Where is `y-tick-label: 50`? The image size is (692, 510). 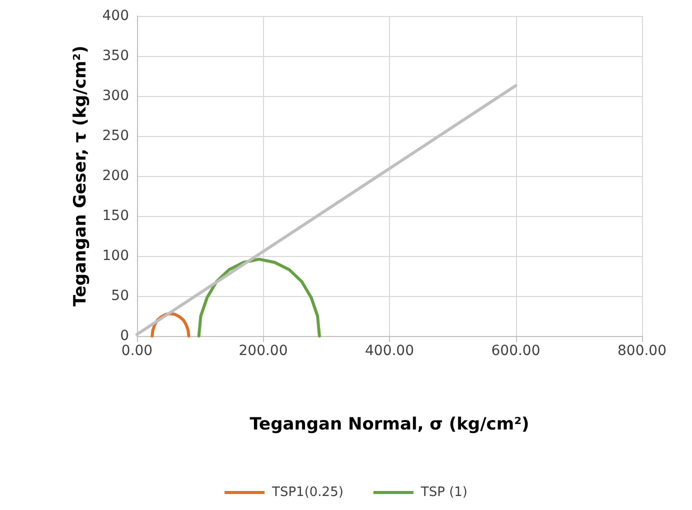
y-tick-label: 50 is located at coordinates (120, 296).